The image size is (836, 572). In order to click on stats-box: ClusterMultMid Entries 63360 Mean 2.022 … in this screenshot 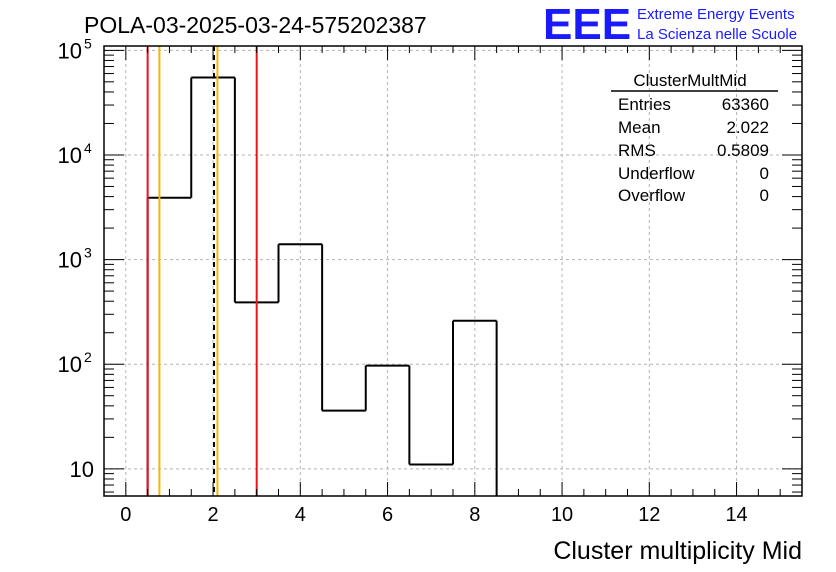, I will do `click(694, 138)`.